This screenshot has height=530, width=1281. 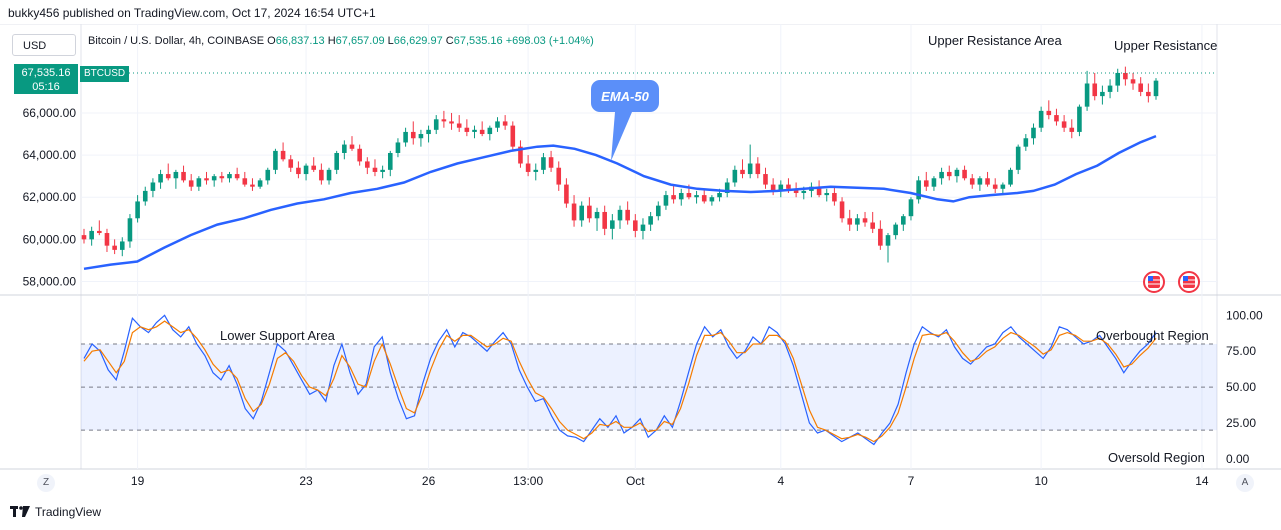 What do you see at coordinates (1245, 483) in the screenshot?
I see `auto-scale-a-button: A` at bounding box center [1245, 483].